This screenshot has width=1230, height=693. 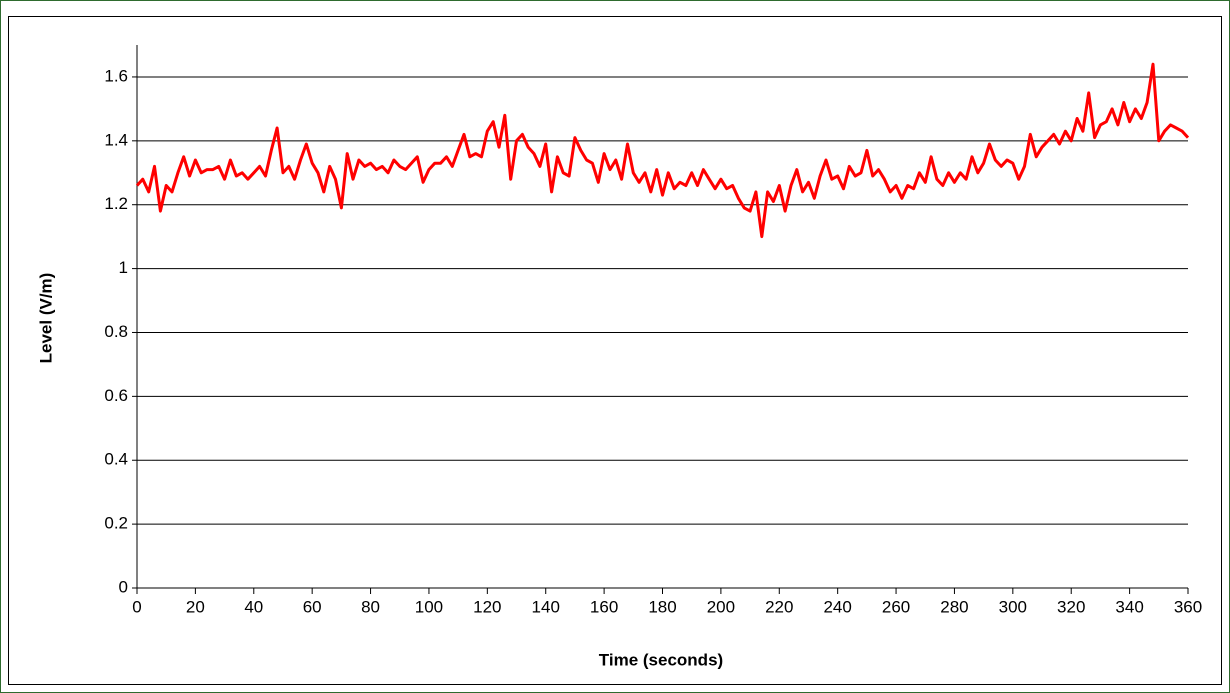 I want to click on x-tick-label: 320, so click(x=1071, y=606).